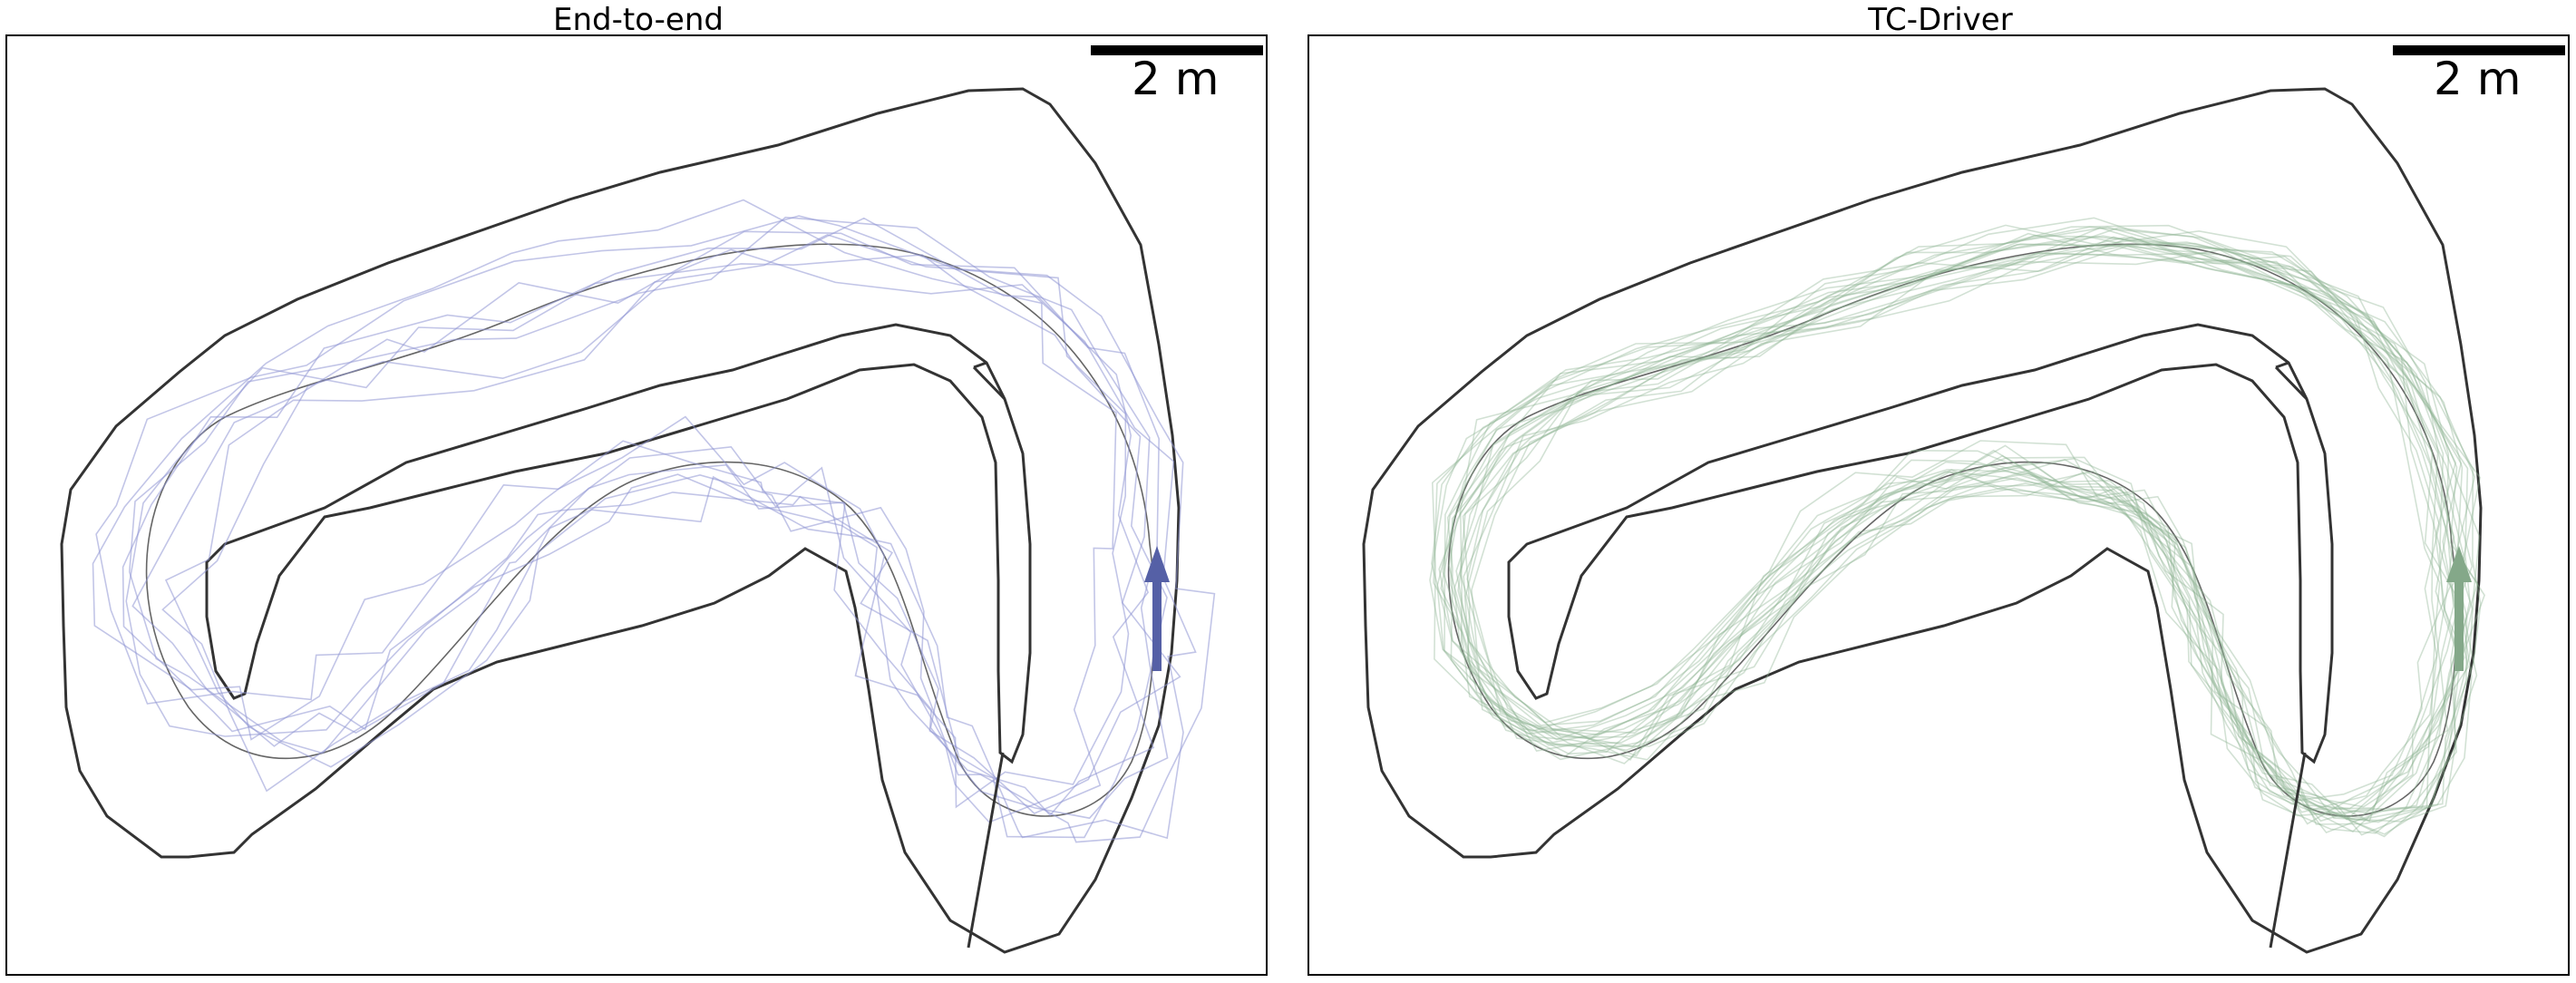 The image size is (2576, 983). Describe the element at coordinates (1940, 20) in the screenshot. I see `panel-title: TC-Driver` at that location.